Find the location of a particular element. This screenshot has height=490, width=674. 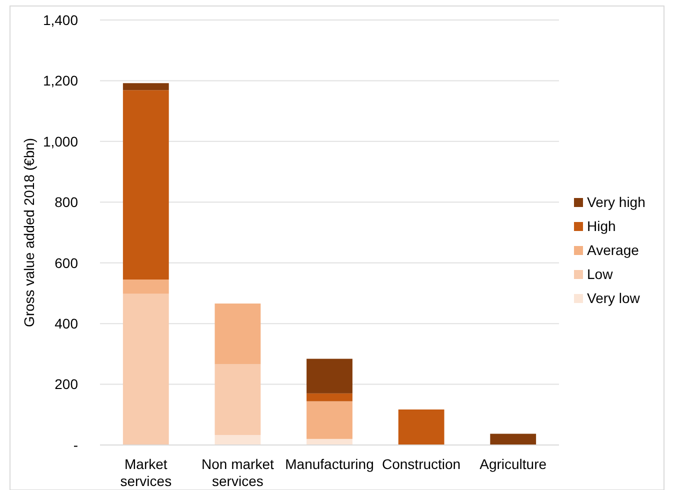

x-tick-label: Market services is located at coordinates (146, 472).